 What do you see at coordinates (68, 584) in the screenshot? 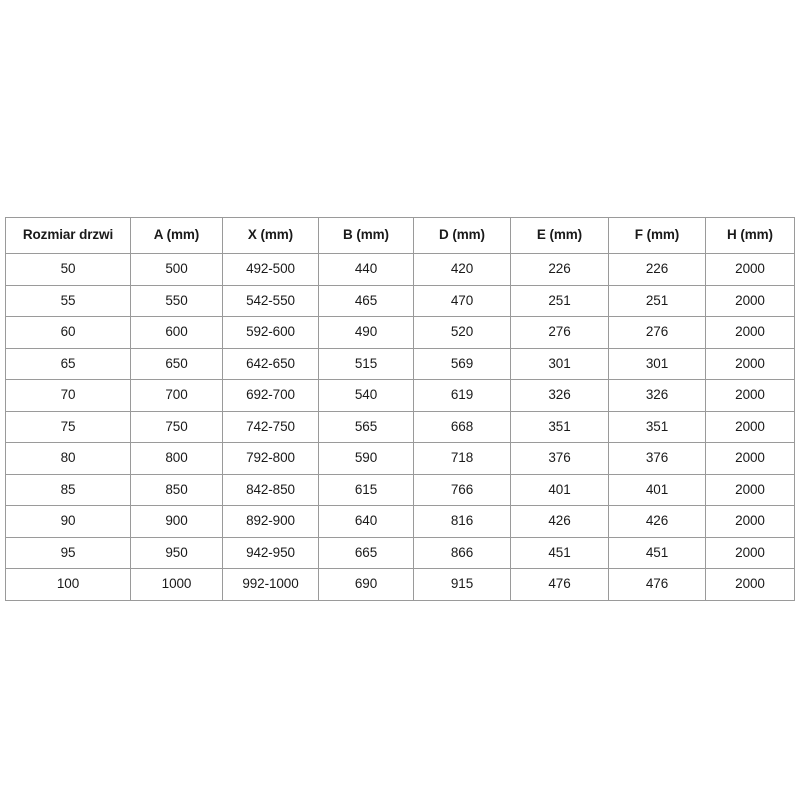
I see `cell-rozmiar-drzwi: 100` at bounding box center [68, 584].